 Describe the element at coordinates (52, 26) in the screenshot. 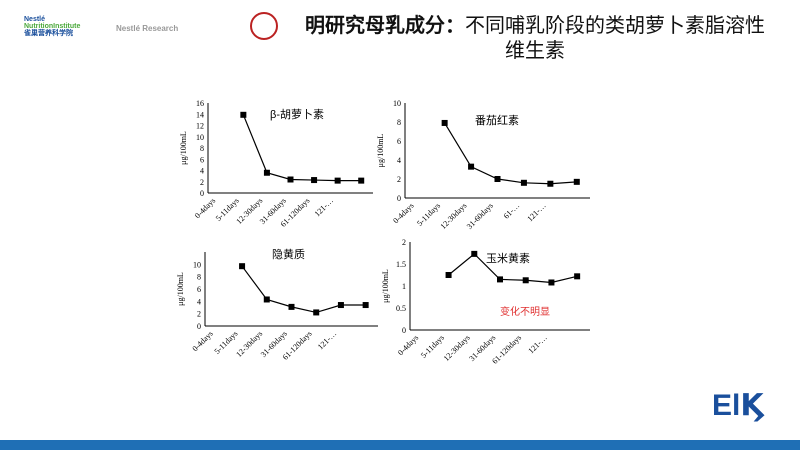

I see `nestle-nutrition-institute-logo: Nestlé NutritionInstitute 雀巢营养科学院` at that location.